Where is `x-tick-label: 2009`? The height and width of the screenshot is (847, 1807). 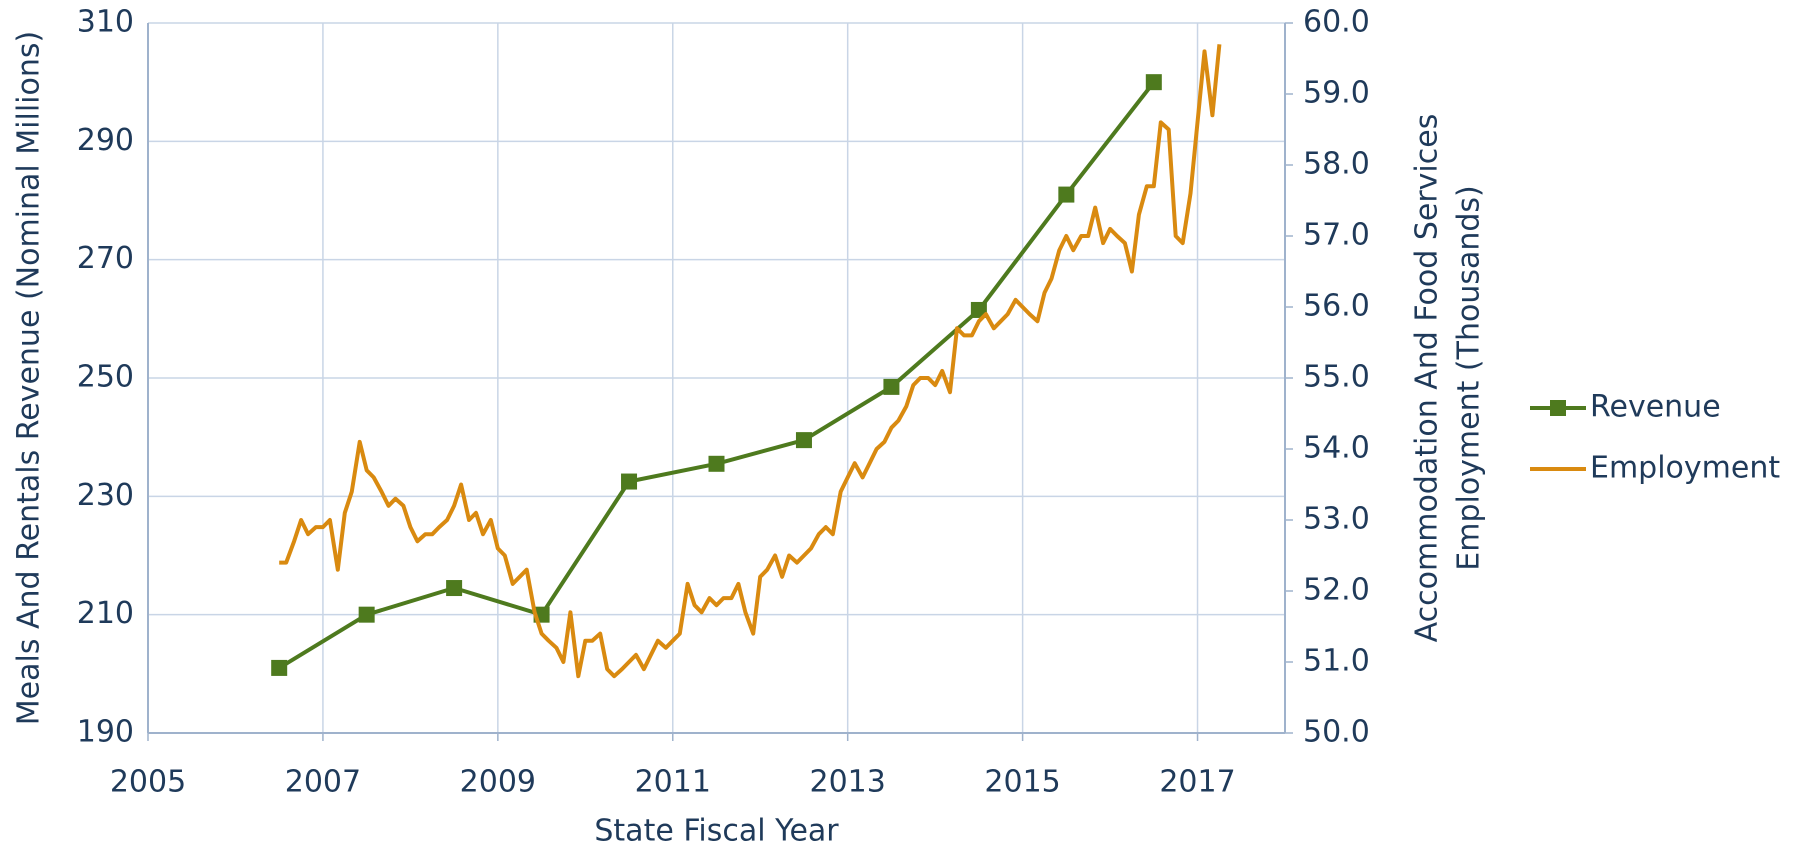 x-tick-label: 2009 is located at coordinates (498, 782).